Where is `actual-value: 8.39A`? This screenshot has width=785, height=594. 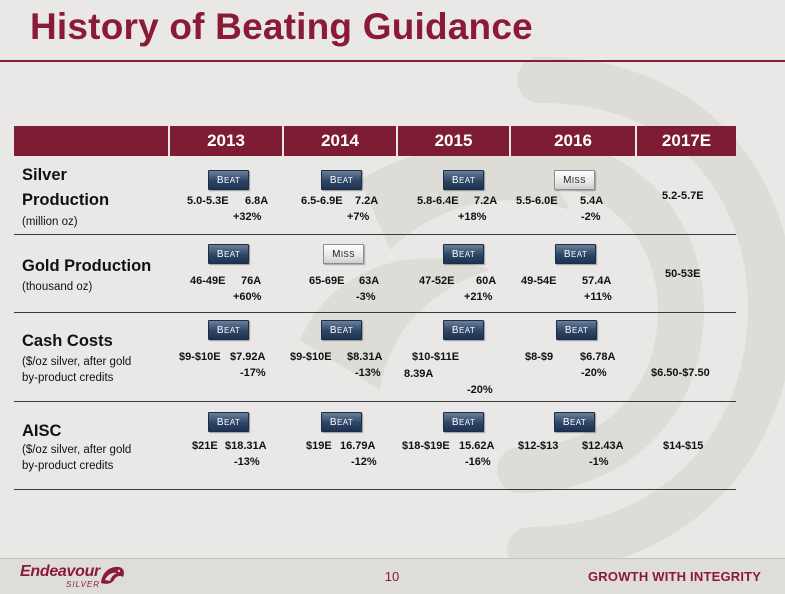 actual-value: 8.39A is located at coordinates (419, 374).